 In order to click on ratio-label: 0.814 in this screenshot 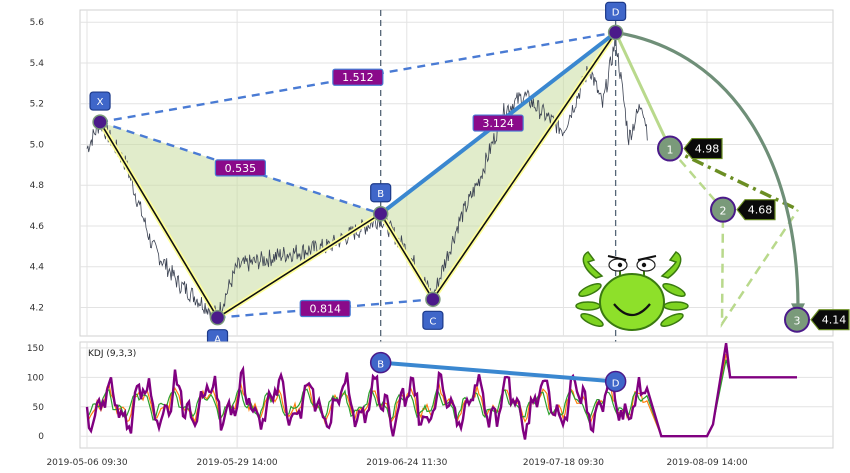, I will do `click(325, 308)`.